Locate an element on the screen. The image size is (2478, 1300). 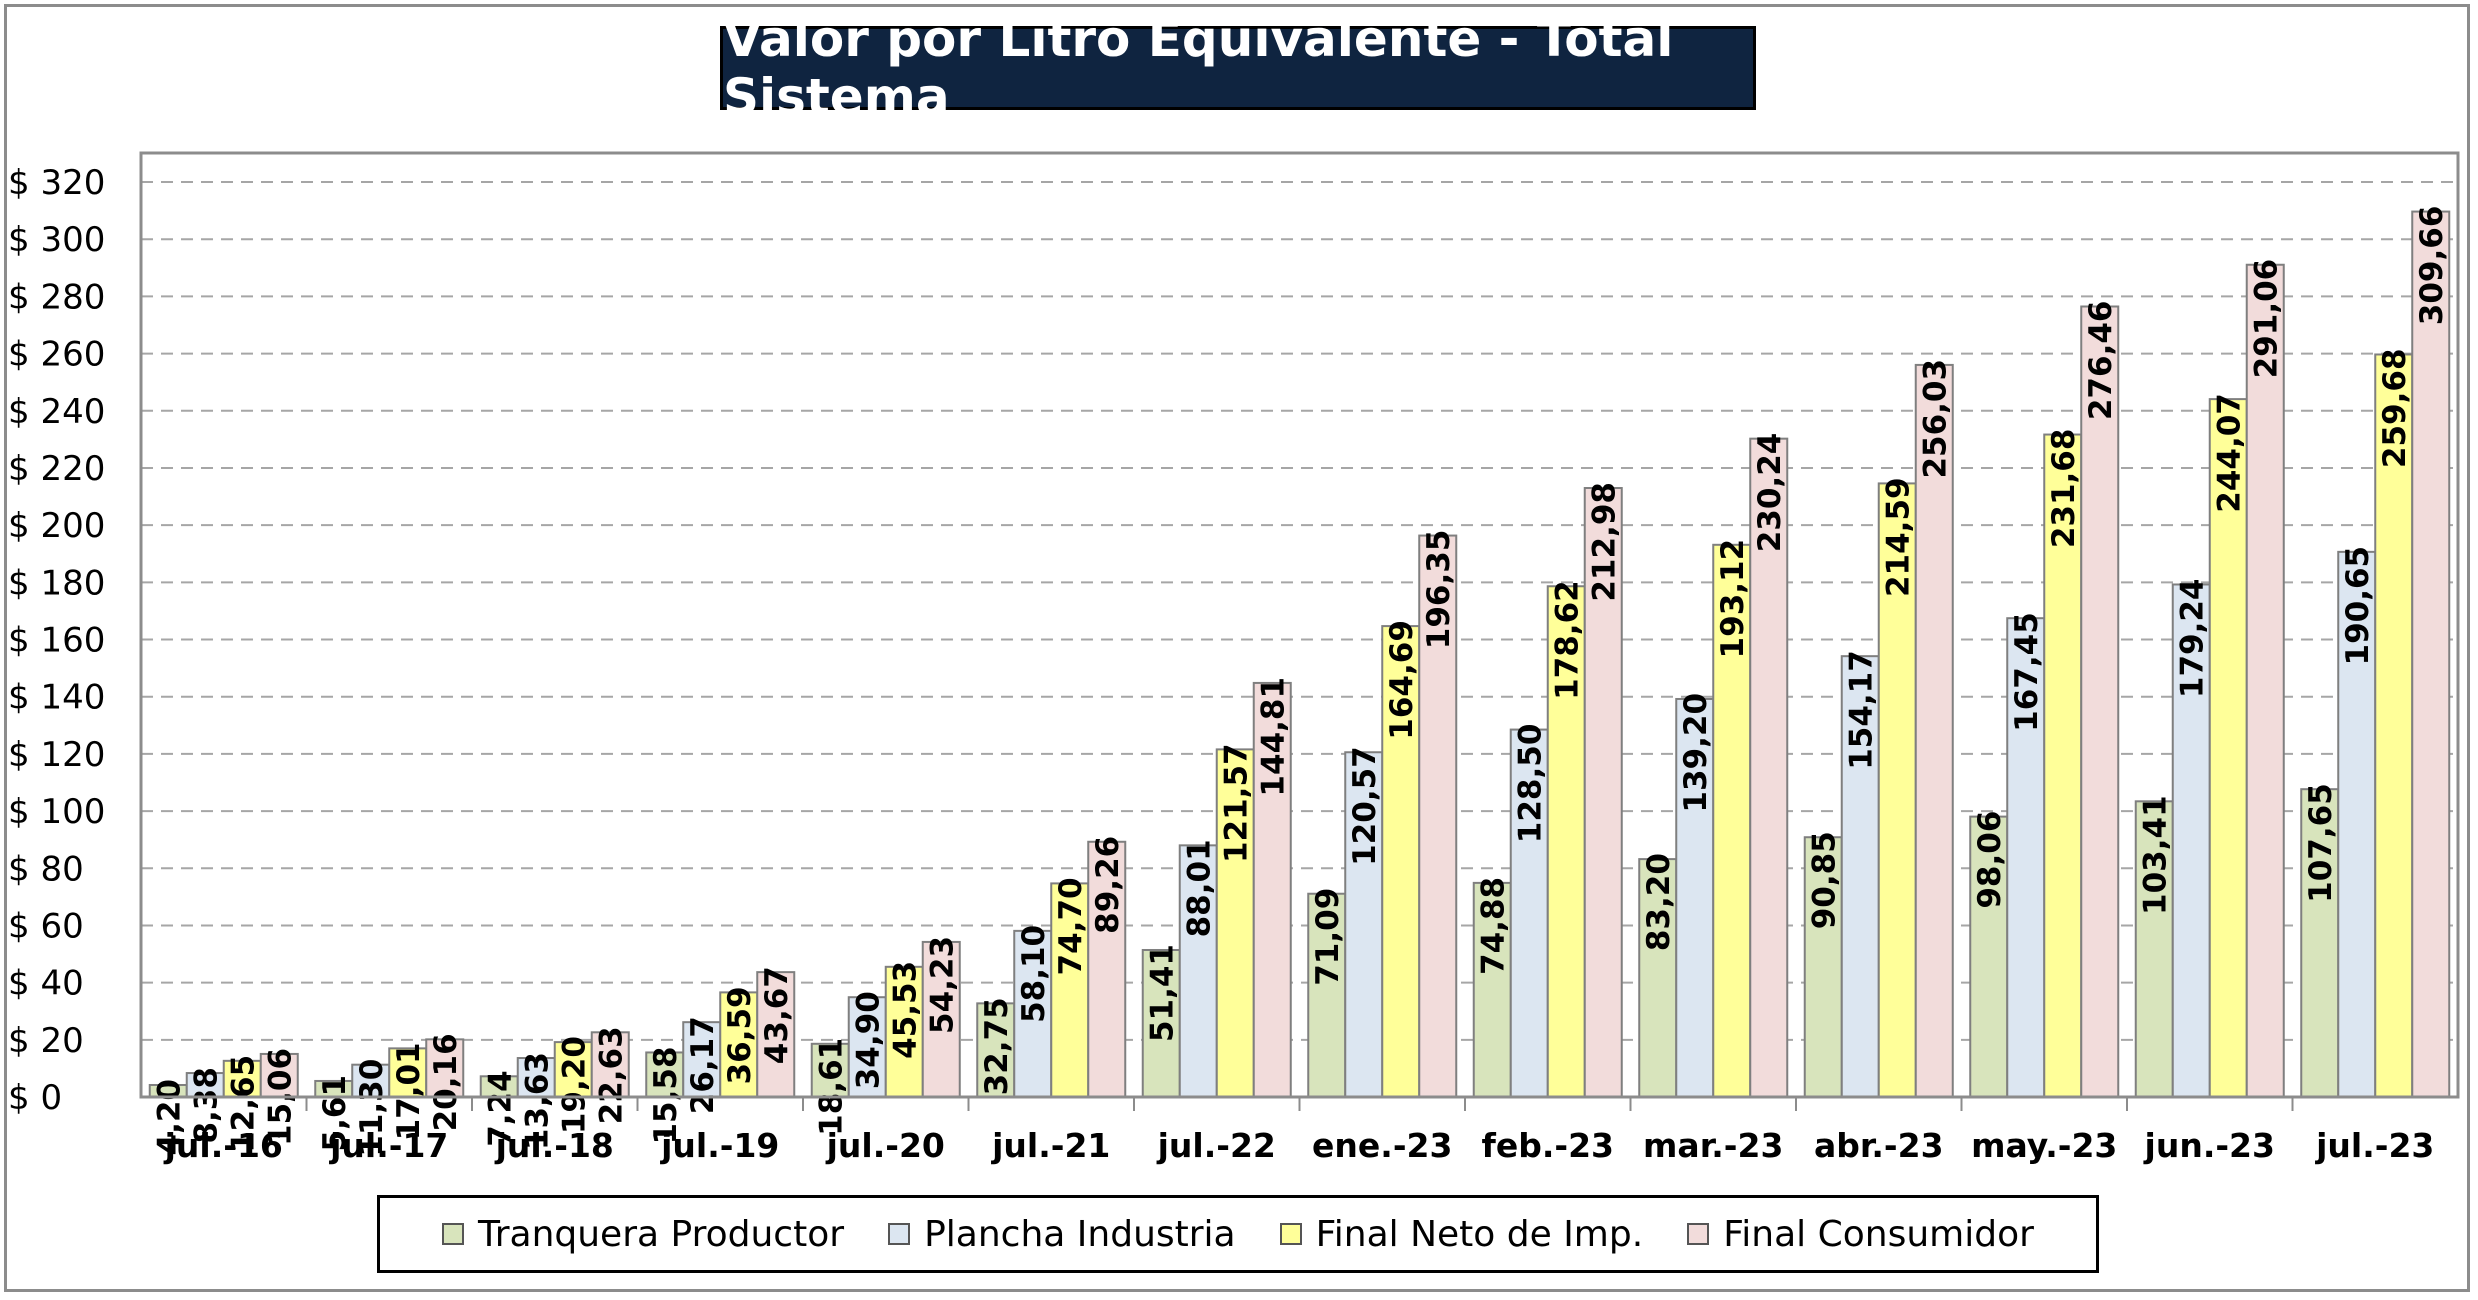
data-label: 103,41 is located at coordinates (2155, 855).